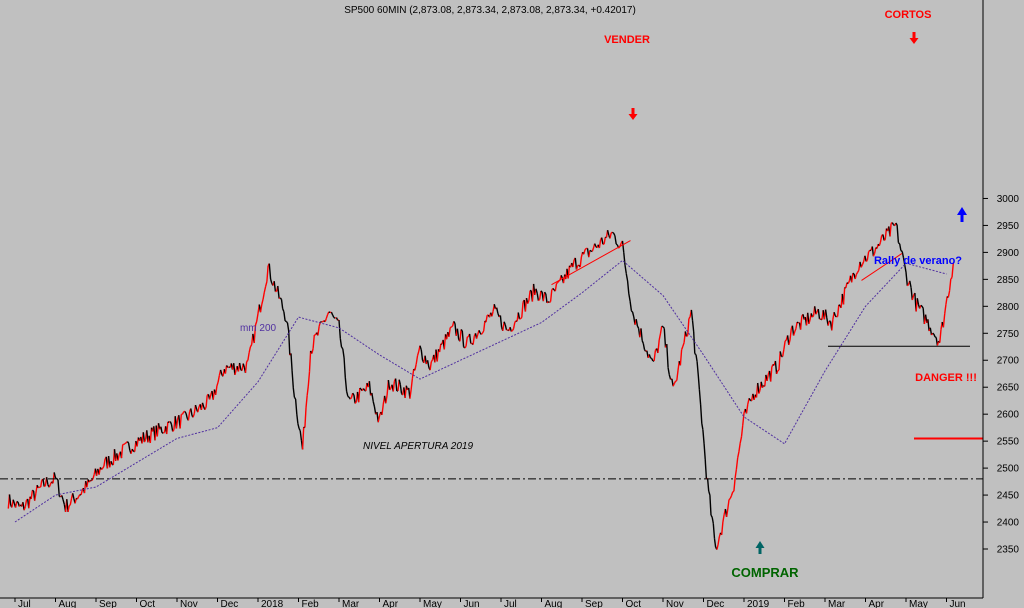  What do you see at coordinates (1008, 280) in the screenshot?
I see `y-tick-label: 2850` at bounding box center [1008, 280].